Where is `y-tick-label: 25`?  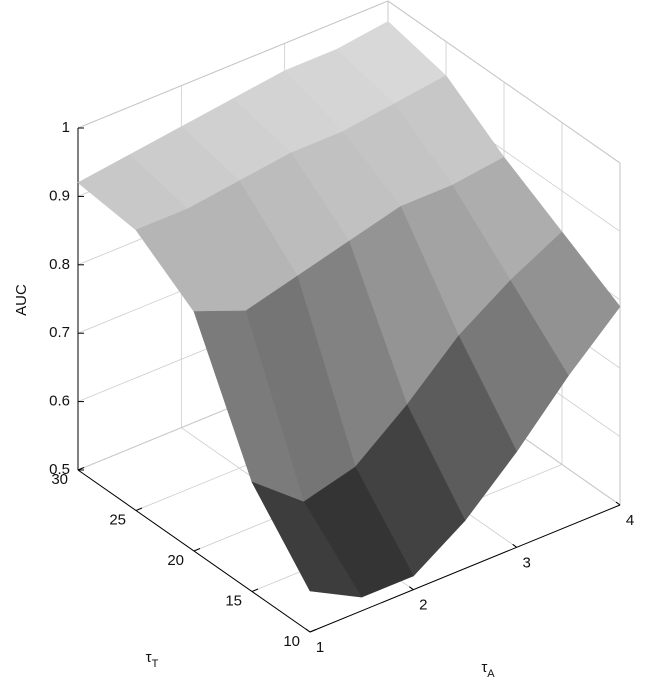 y-tick-label: 25 is located at coordinates (117, 519).